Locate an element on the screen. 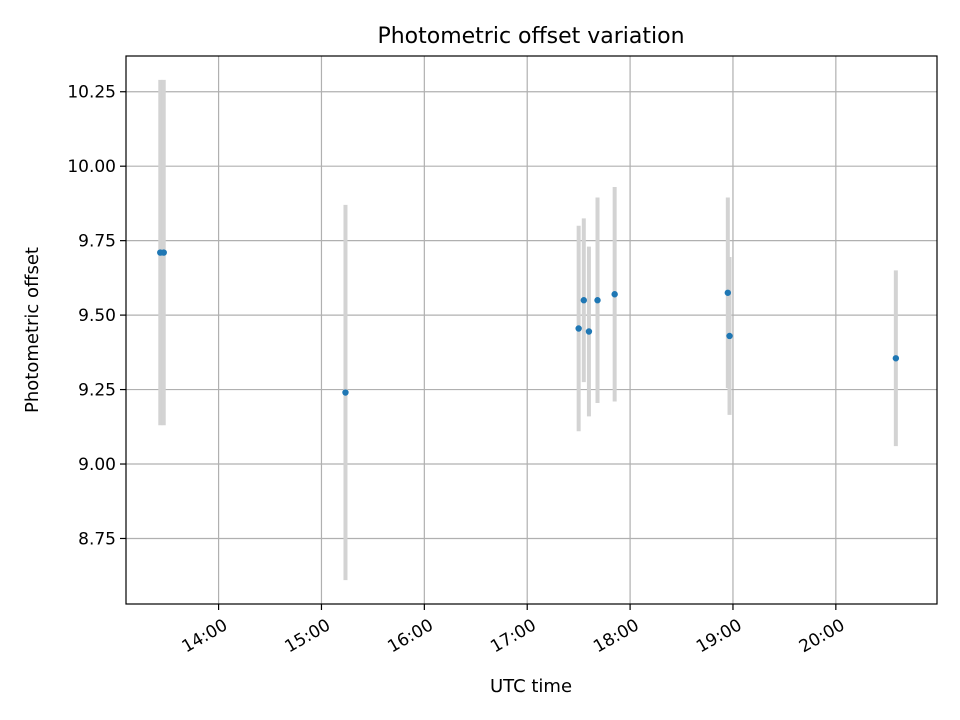 This screenshot has height=720, width=960. y-tick-label: 9.25 is located at coordinates (97, 391).